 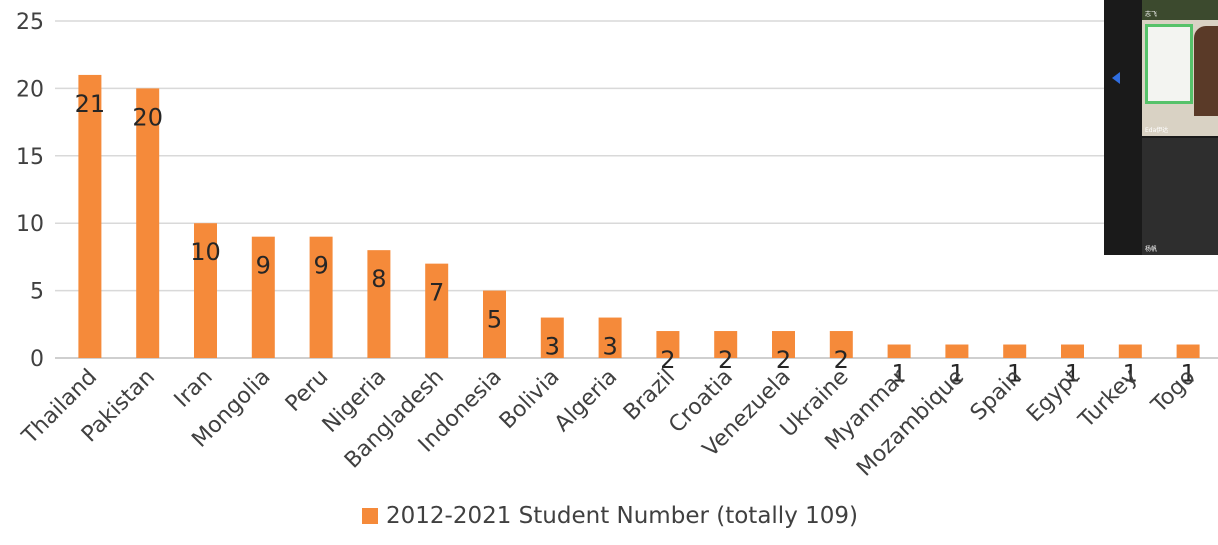 What do you see at coordinates (30, 22) in the screenshot?
I see `y-tick-label: 25` at bounding box center [30, 22].